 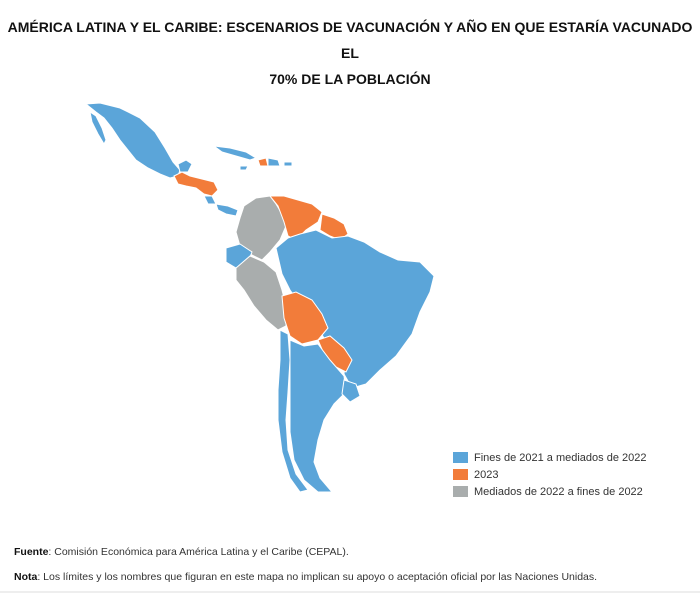 What do you see at coordinates (460, 474) in the screenshot?
I see `legend-swatch-orange` at bounding box center [460, 474].